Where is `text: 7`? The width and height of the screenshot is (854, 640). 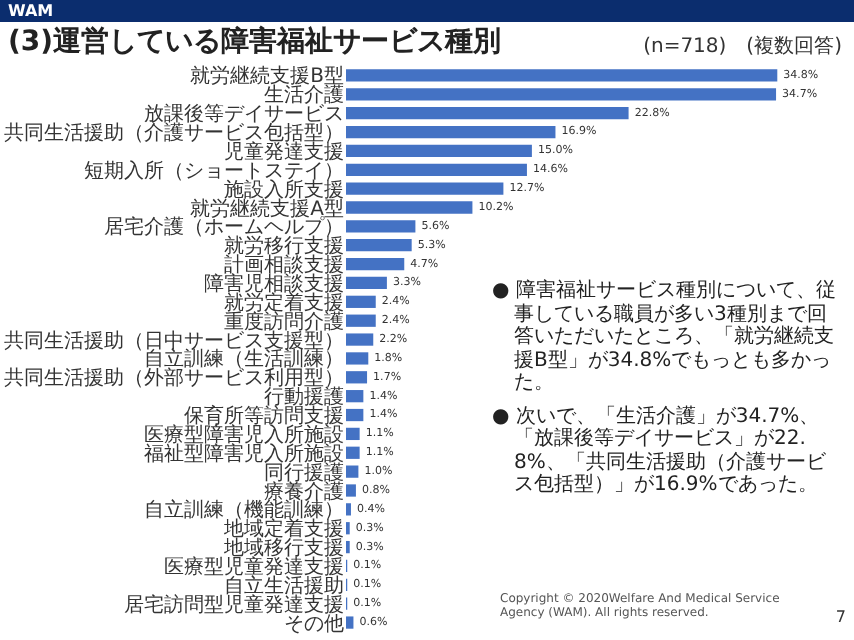
text: 7 is located at coordinates (840, 617).